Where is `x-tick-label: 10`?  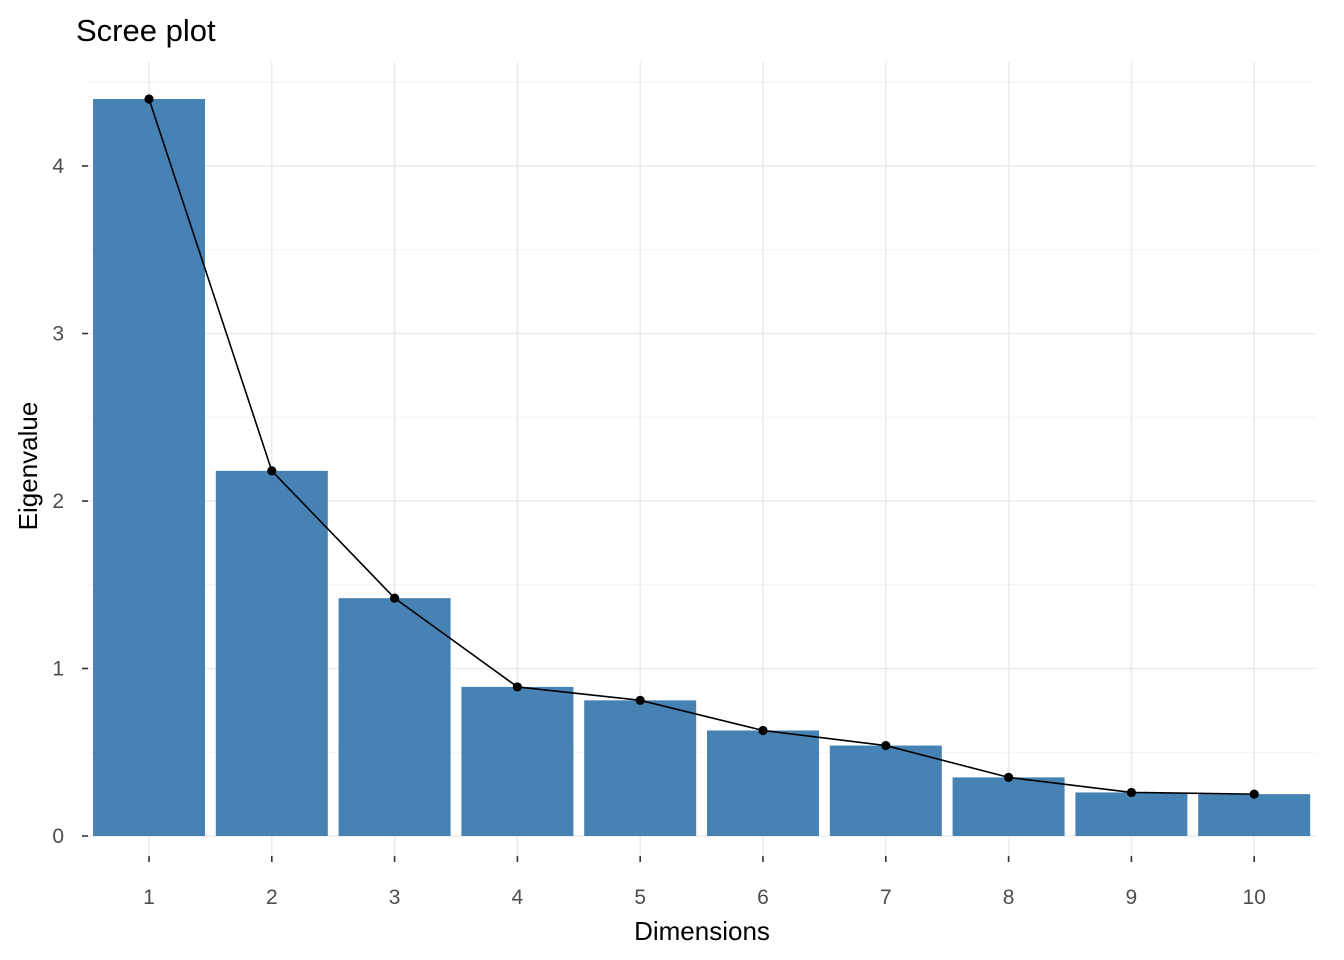
x-tick-label: 10 is located at coordinates (1254, 897).